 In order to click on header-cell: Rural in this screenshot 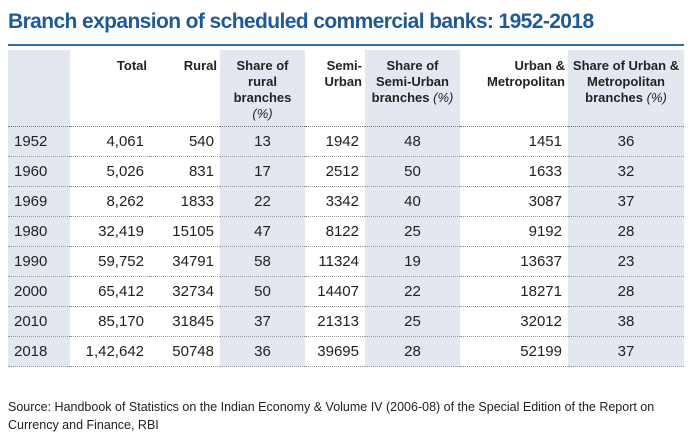, I will do `click(185, 88)`.